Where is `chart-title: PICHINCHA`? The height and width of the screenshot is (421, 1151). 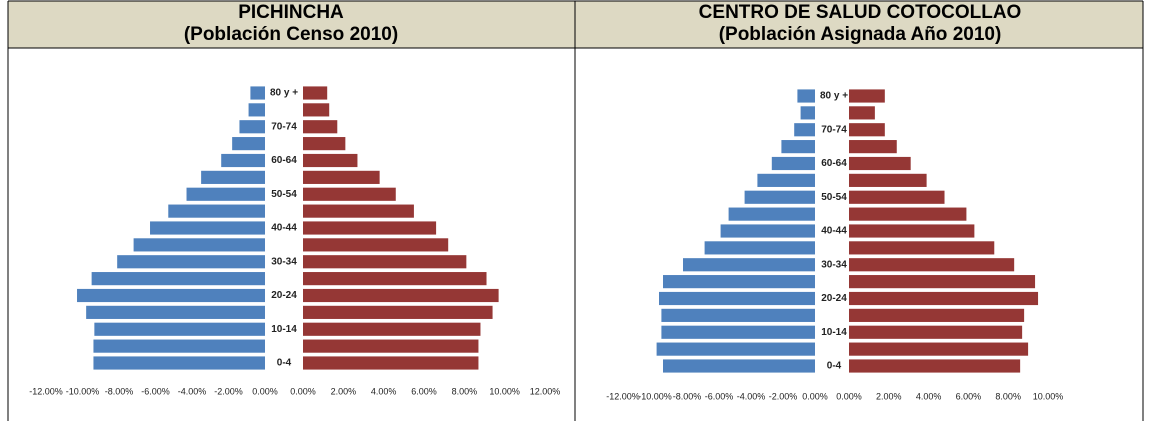 chart-title: PICHINCHA is located at coordinates (291, 12).